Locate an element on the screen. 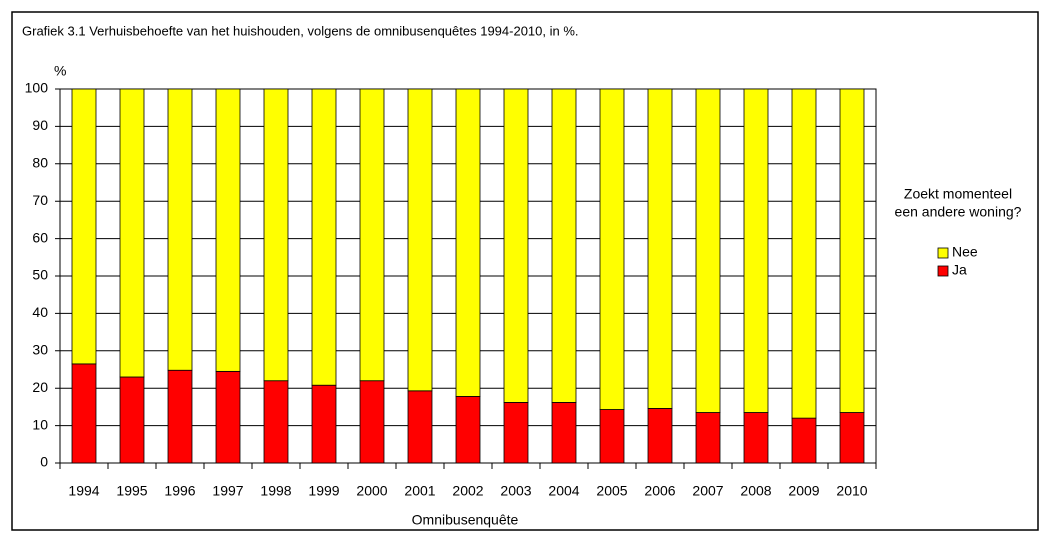  legend-label: Nee is located at coordinates (965, 252).